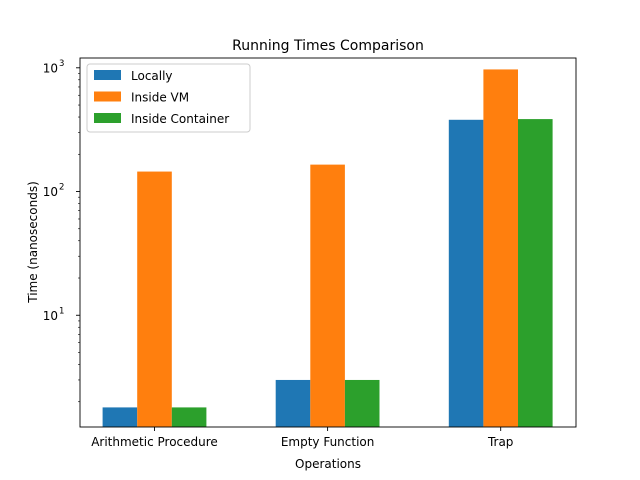 Image resolution: width=640 pixels, height=480 pixels. I want to click on x-axis-ticks: Arithmetic Procedure Empty Function Trap, so click(302, 438).